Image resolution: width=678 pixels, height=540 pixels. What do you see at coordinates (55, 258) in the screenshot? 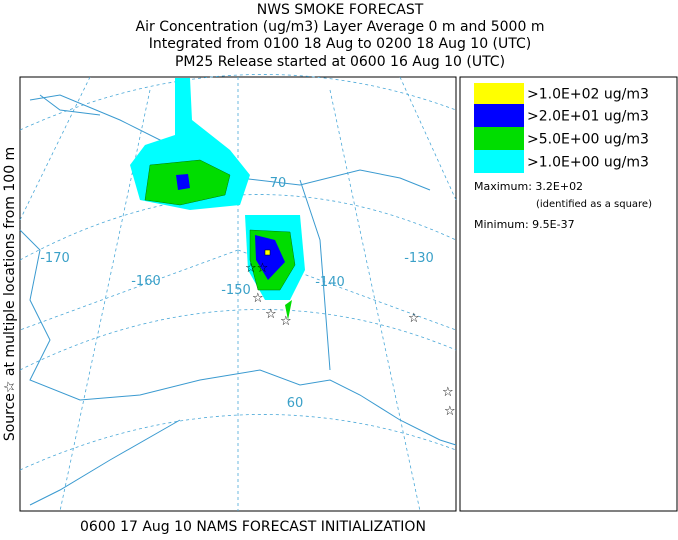
I see `graticule-label: -170` at bounding box center [55, 258].